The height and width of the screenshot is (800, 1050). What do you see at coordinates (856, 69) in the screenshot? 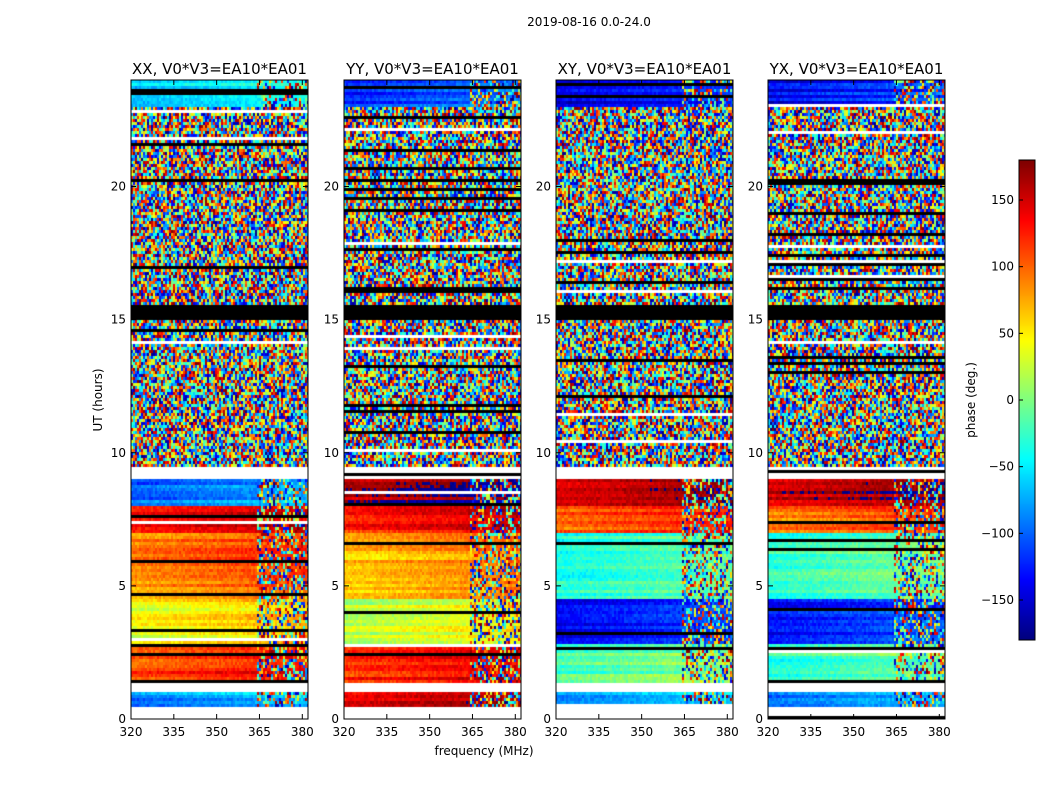
I see `panel-title: YX, V0*V3=EA10*EA01` at bounding box center [856, 69].